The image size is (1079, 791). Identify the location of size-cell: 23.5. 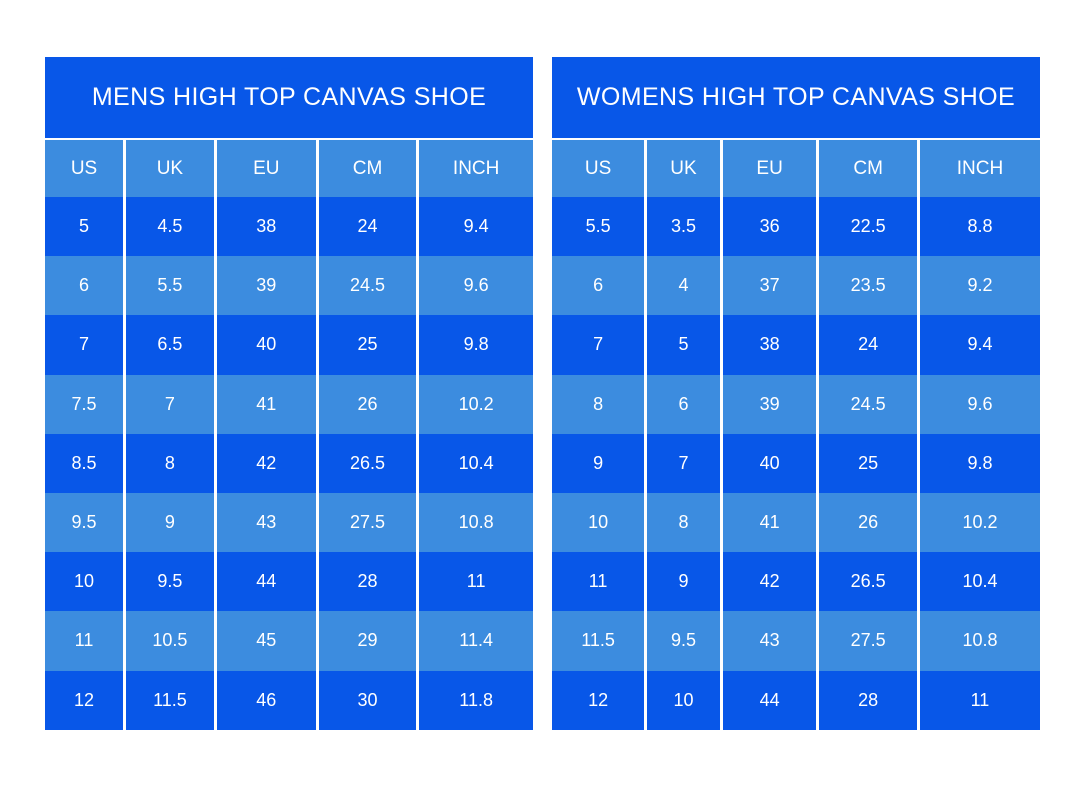
(867, 286).